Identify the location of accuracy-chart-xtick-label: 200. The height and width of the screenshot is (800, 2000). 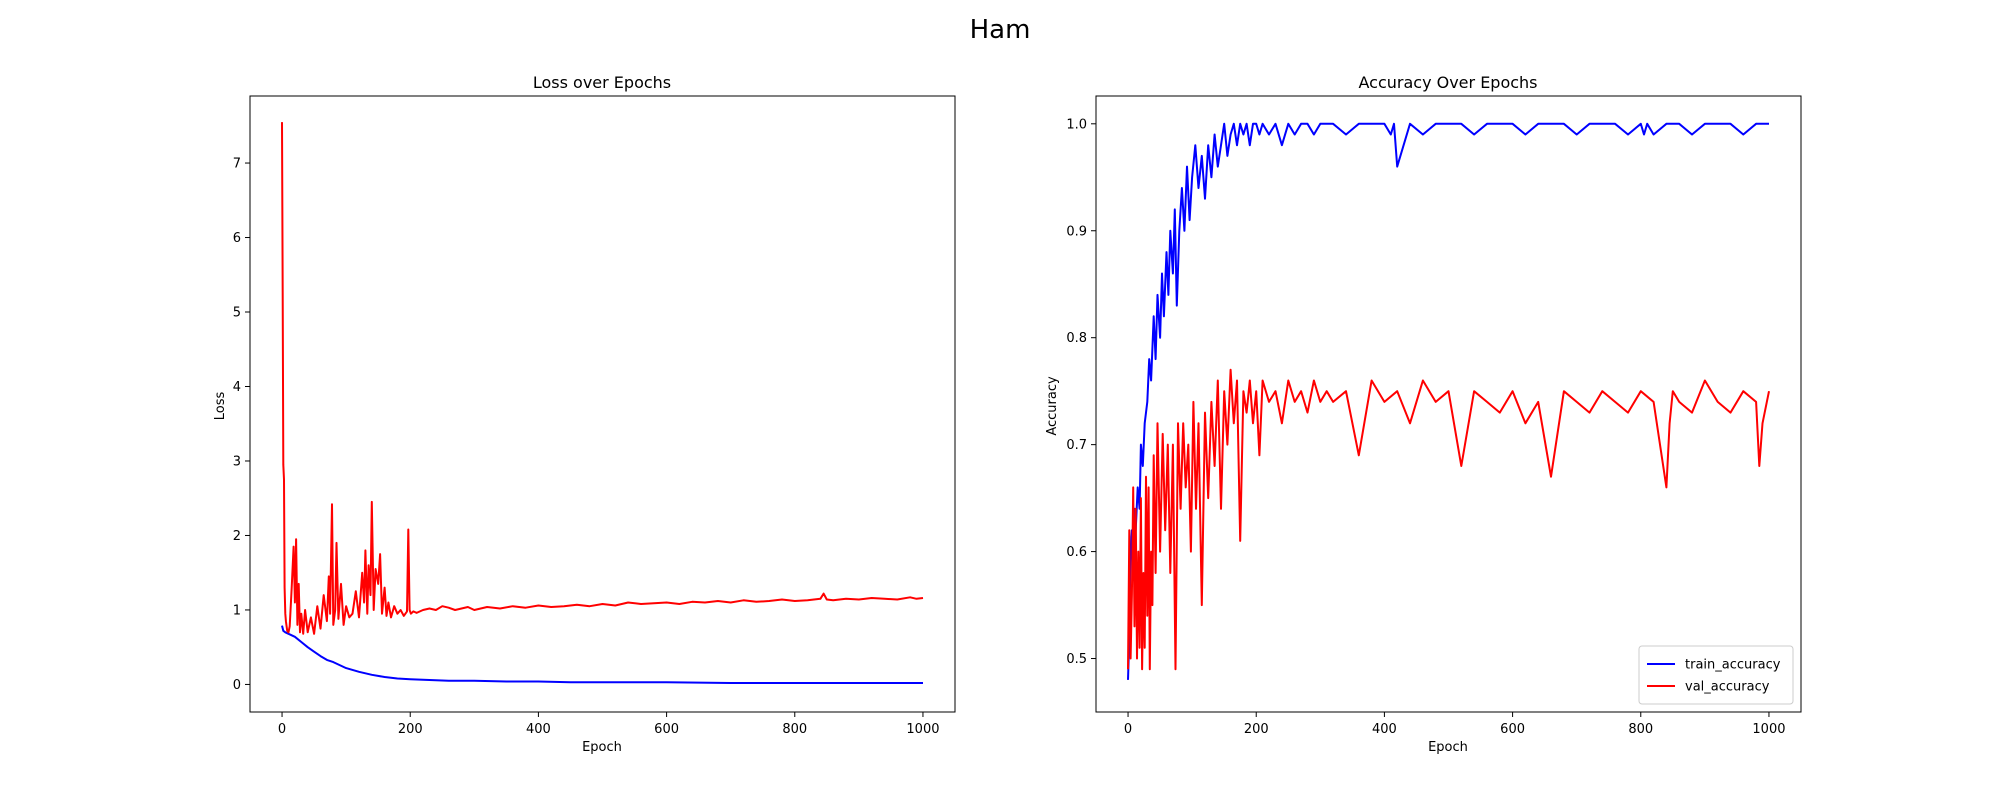
(1256, 729).